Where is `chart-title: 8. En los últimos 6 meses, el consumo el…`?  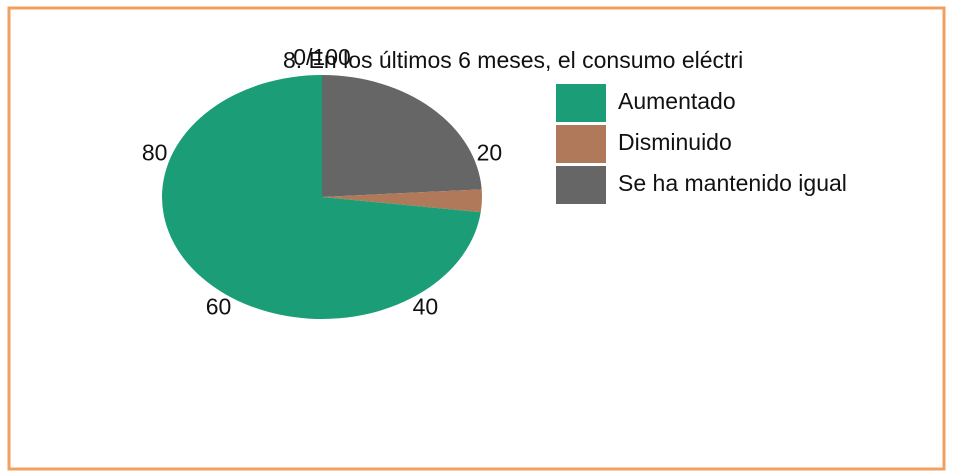
chart-title: 8. En los últimos 6 meses, el consumo el… is located at coordinates (513, 60).